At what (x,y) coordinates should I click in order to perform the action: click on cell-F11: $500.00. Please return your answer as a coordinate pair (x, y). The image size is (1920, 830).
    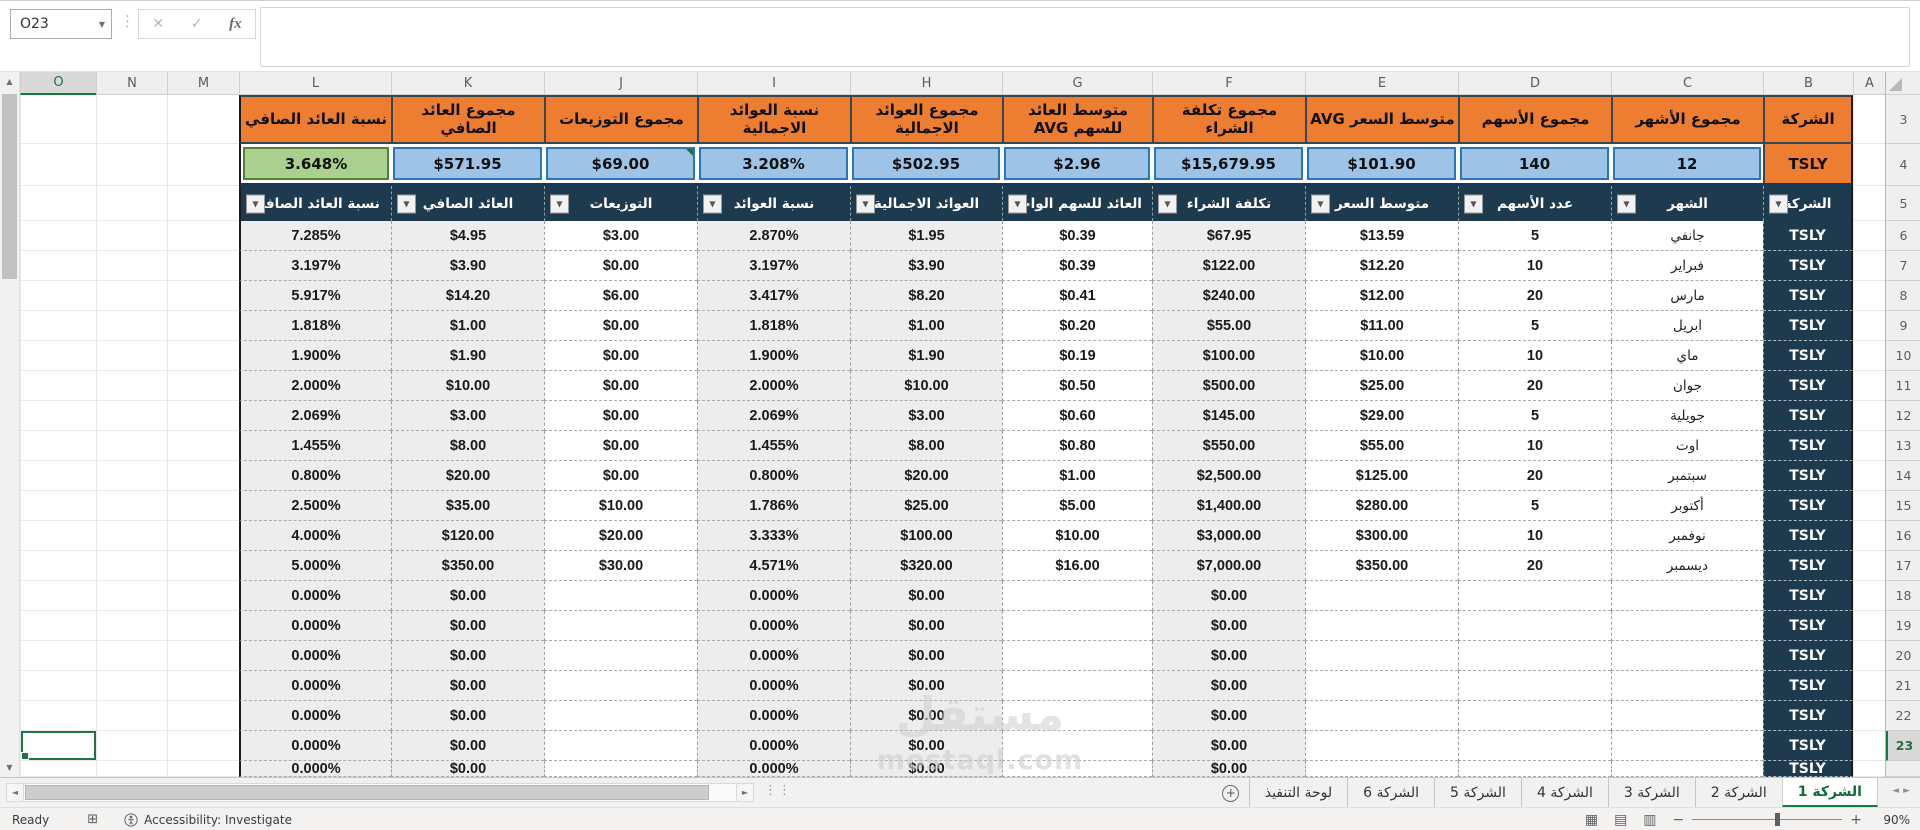
    Looking at the image, I should click on (1228, 386).